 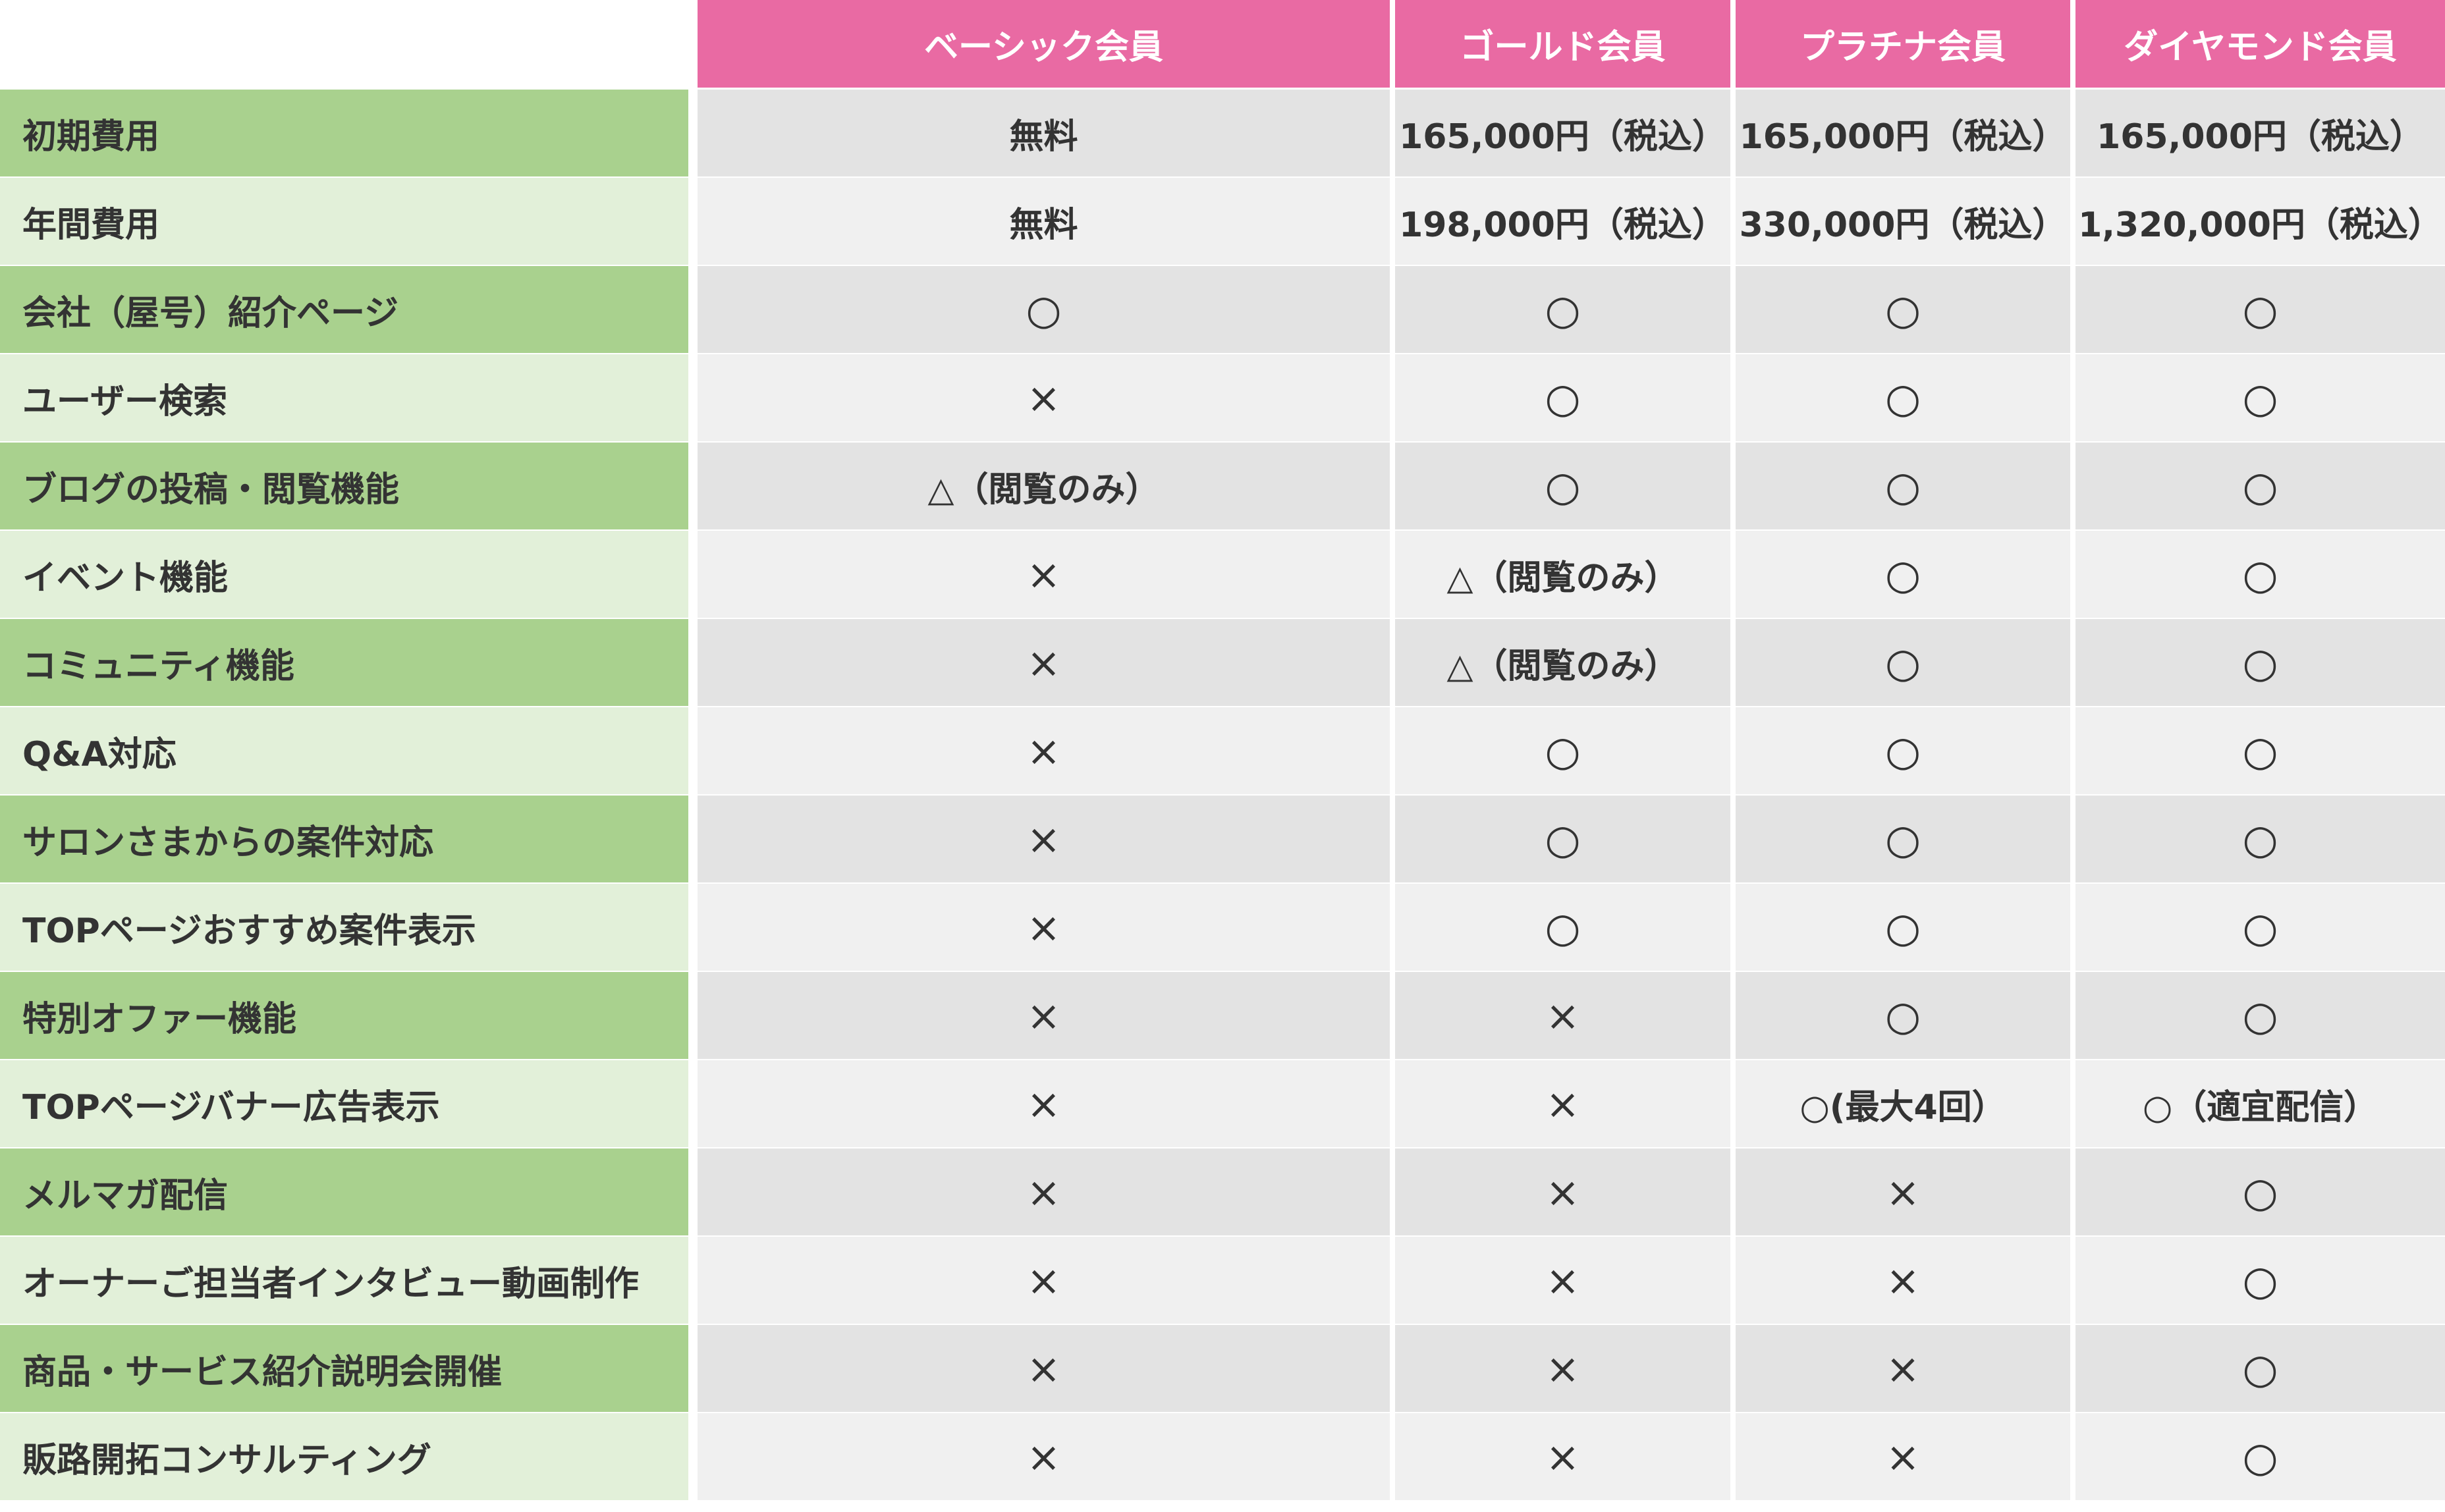 What do you see at coordinates (349, 575) in the screenshot?
I see `row-label: イベント機能` at bounding box center [349, 575].